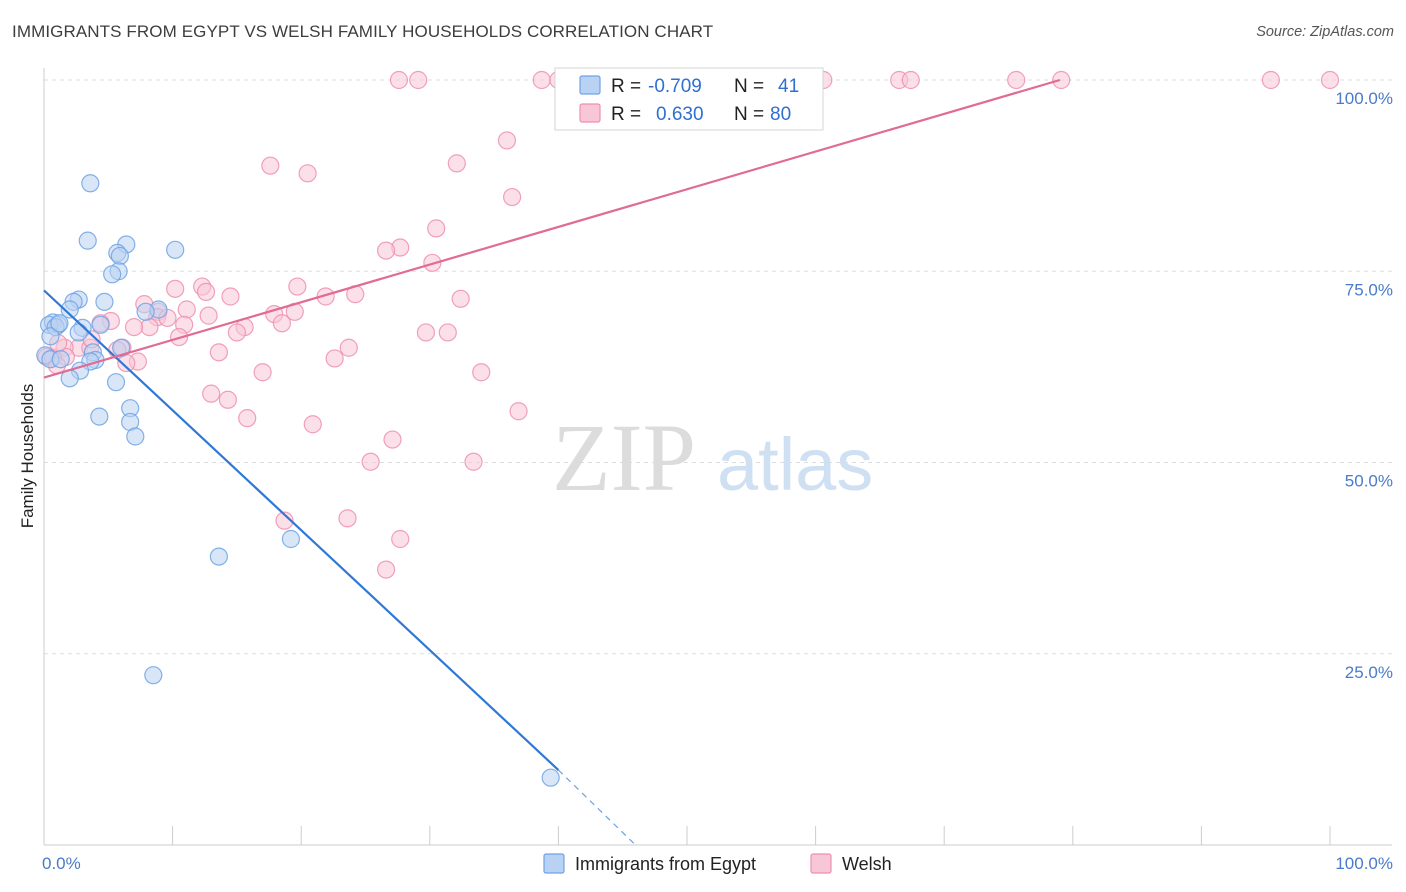  Describe the element at coordinates (675, 86) in the screenshot. I see `stats-r-value-egypt: -0.709` at that location.